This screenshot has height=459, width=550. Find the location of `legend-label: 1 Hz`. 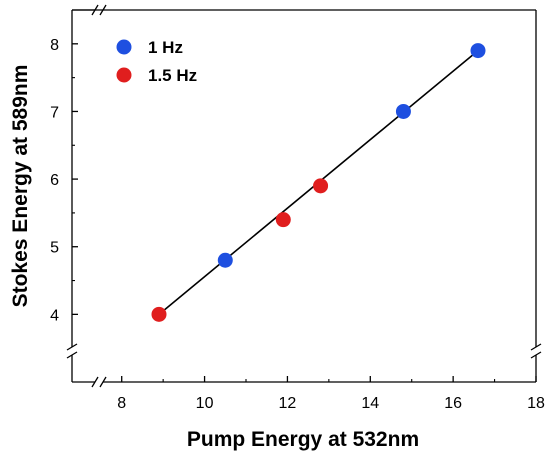

legend-label: 1 Hz is located at coordinates (165, 47).